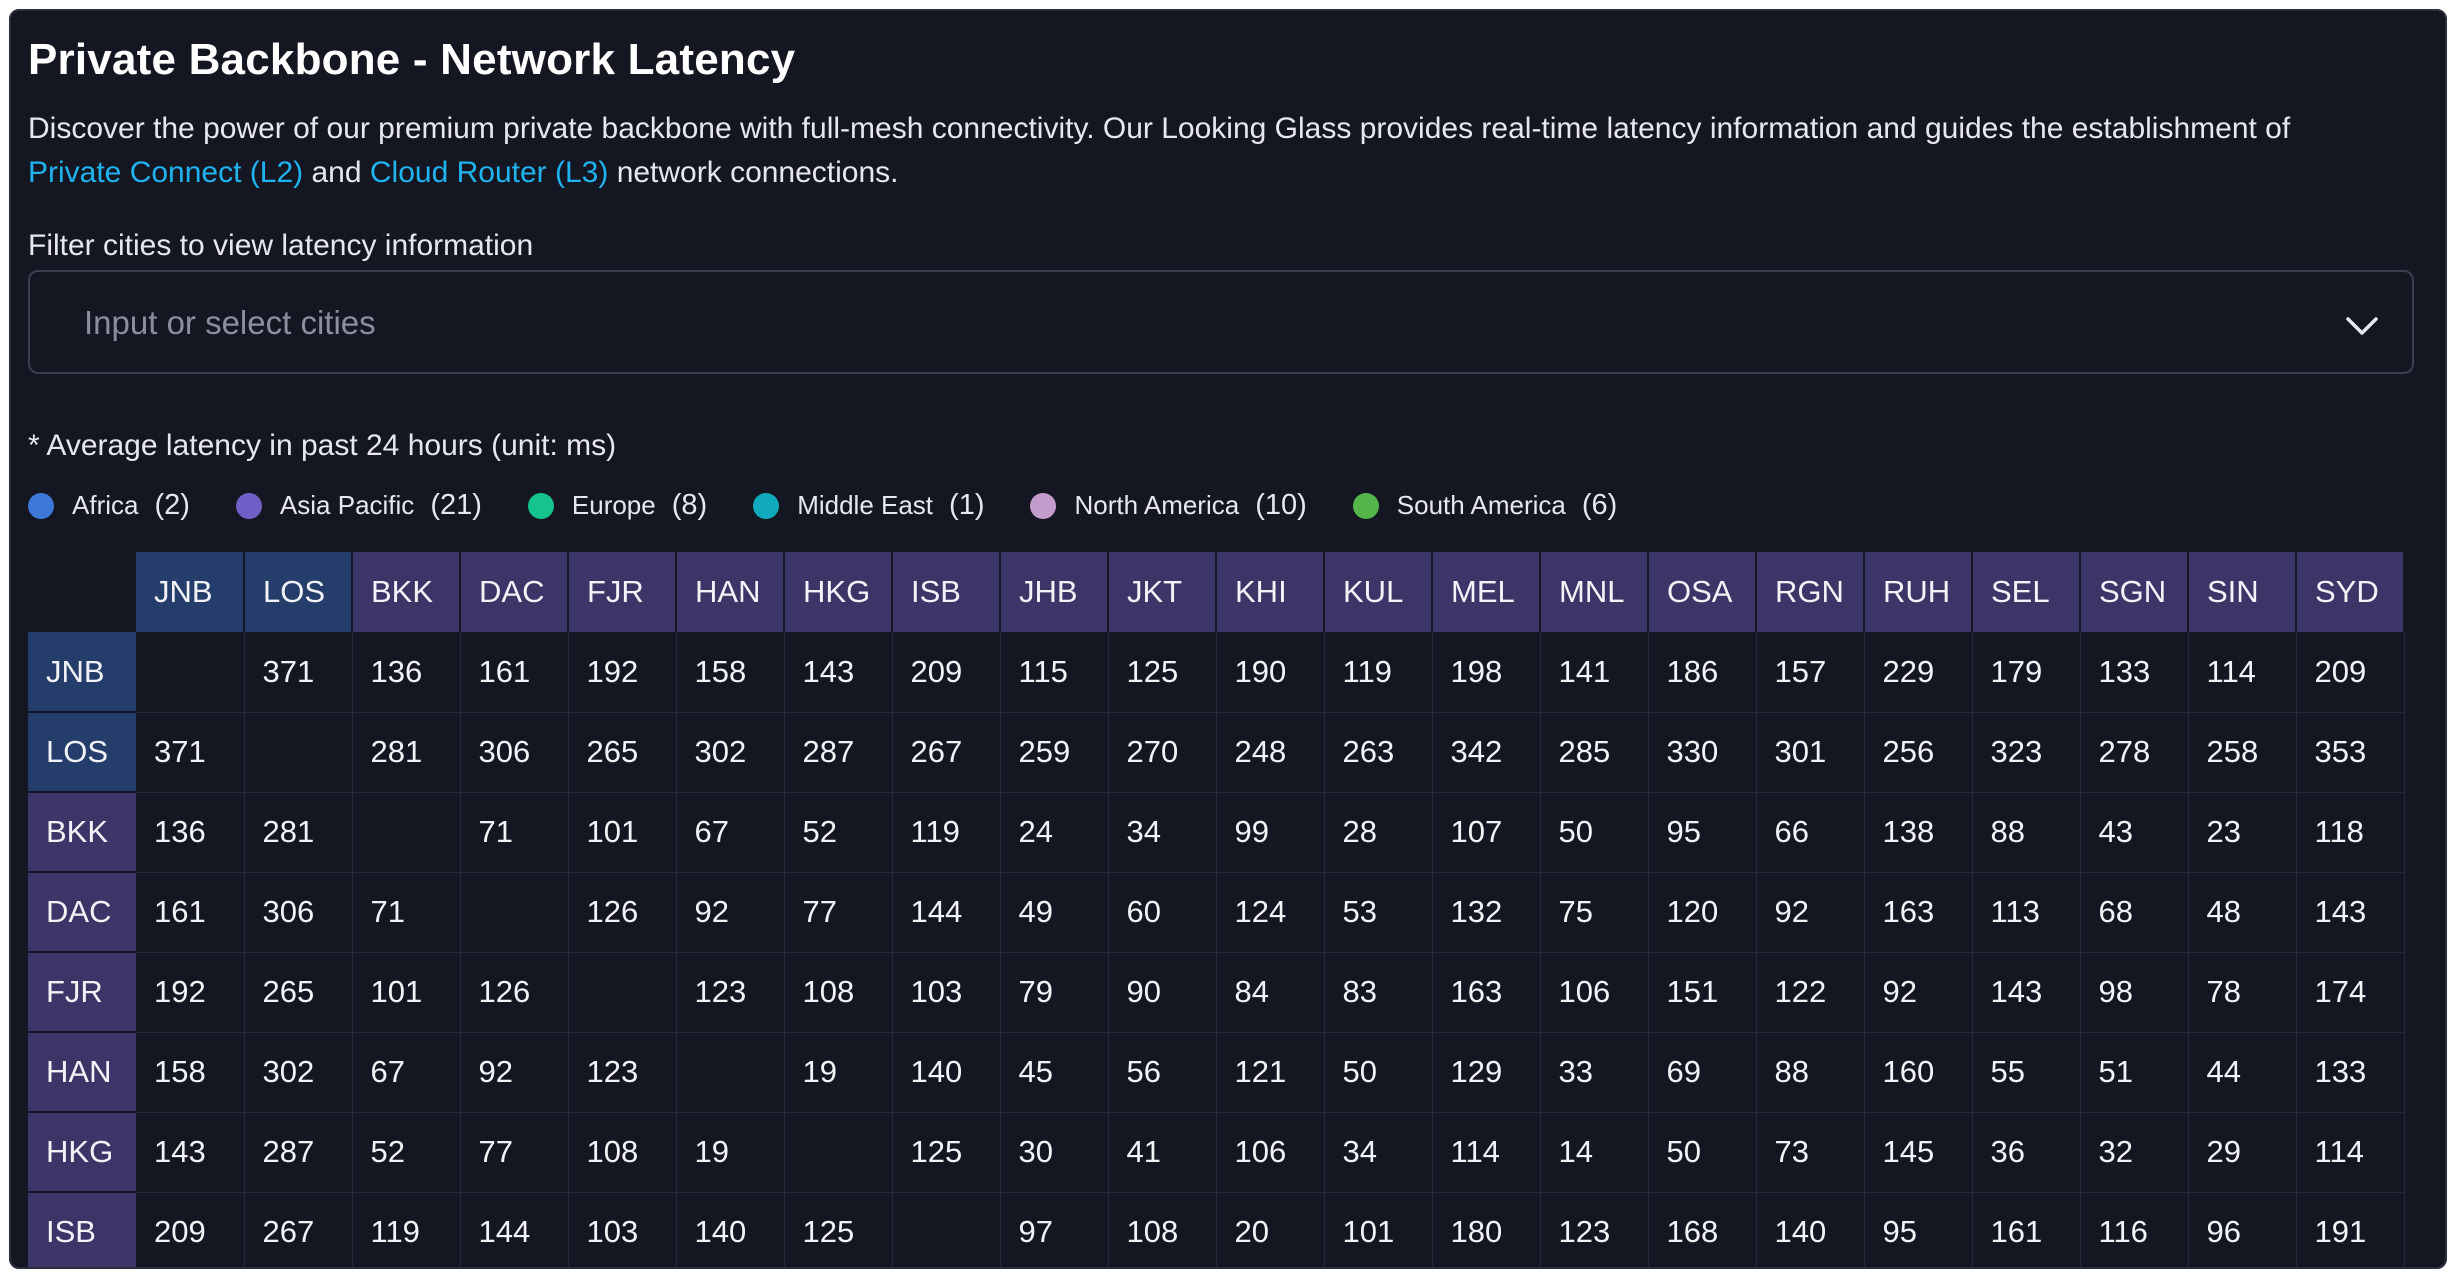 The height and width of the screenshot is (1278, 2456). What do you see at coordinates (1702, 912) in the screenshot?
I see `latency-cell: 120` at bounding box center [1702, 912].